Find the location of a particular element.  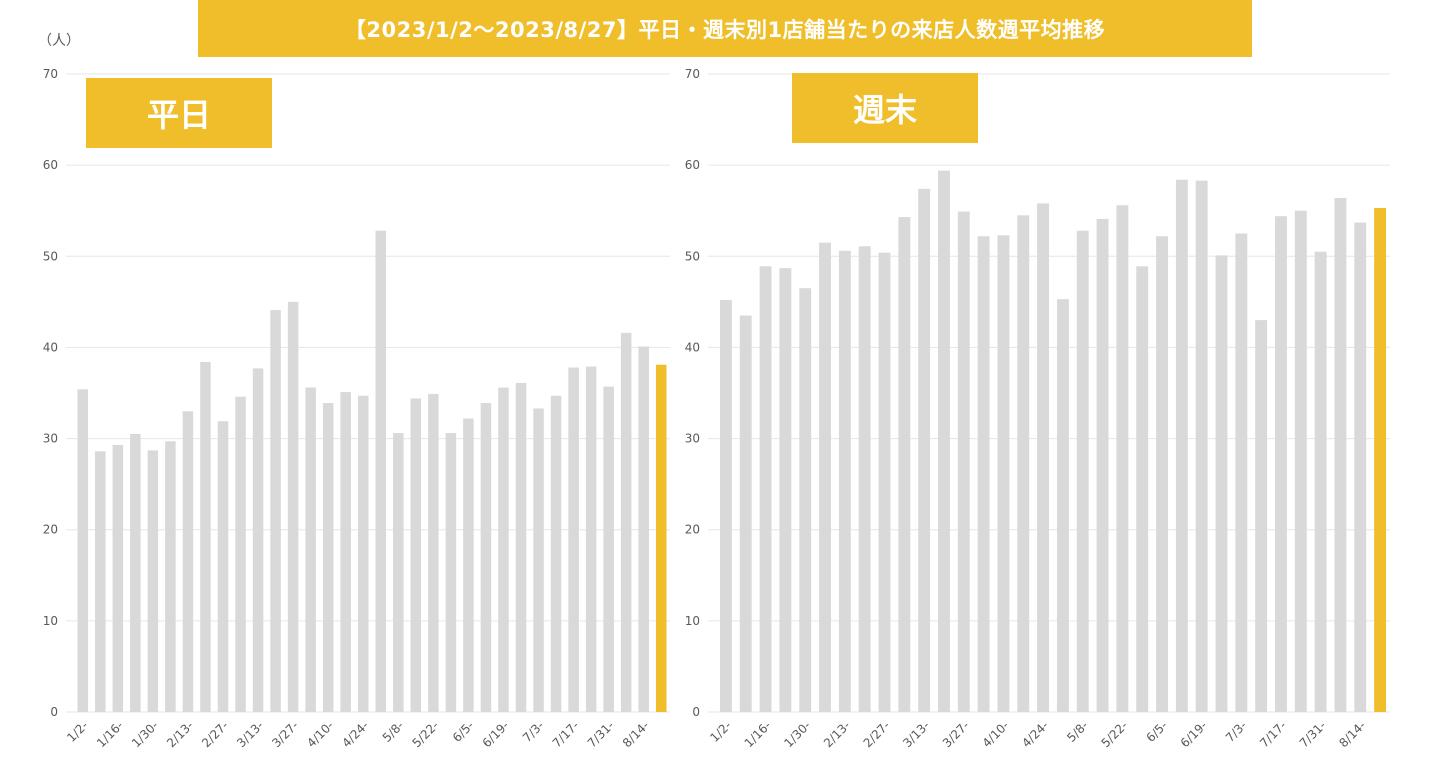

x-tick-label: 2/27- is located at coordinates (215, 734).